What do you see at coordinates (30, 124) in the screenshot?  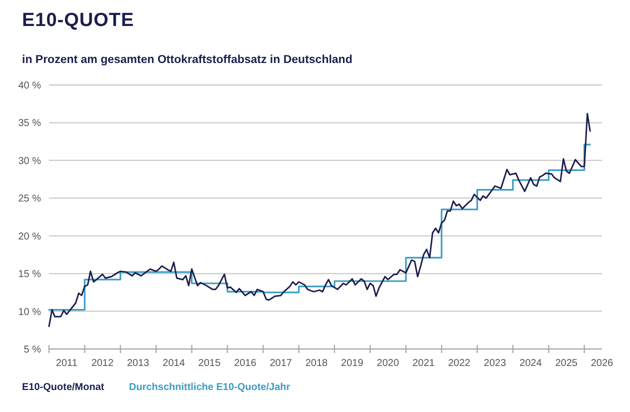 I see `y-tick-label: 35 %` at bounding box center [30, 124].